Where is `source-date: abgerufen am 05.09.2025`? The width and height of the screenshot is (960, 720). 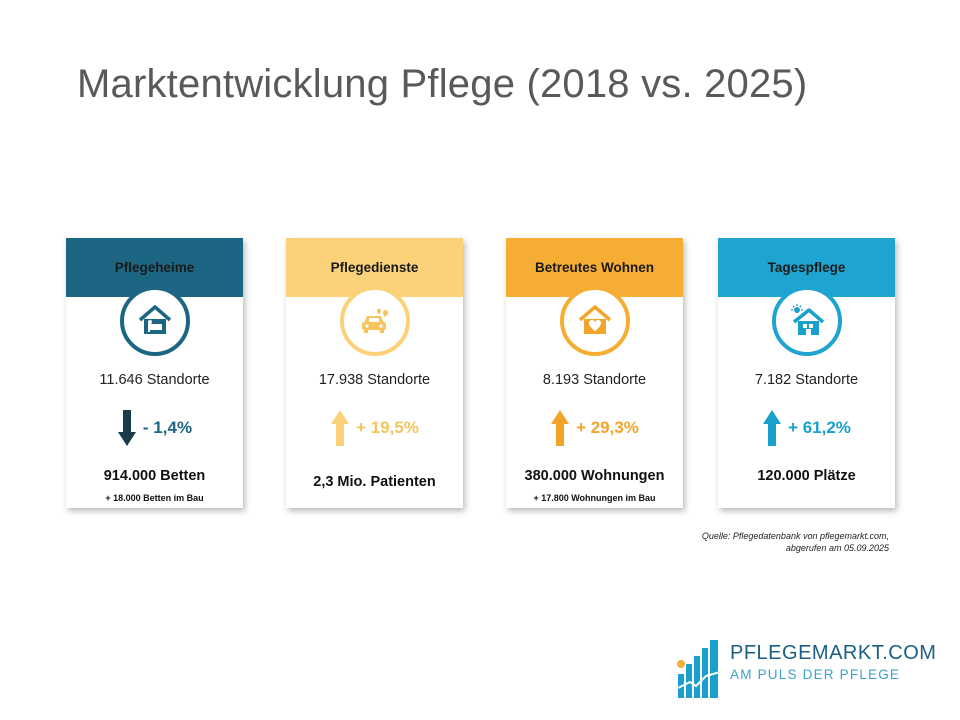 source-date: abgerufen am 05.09.2025 is located at coordinates (837, 548).